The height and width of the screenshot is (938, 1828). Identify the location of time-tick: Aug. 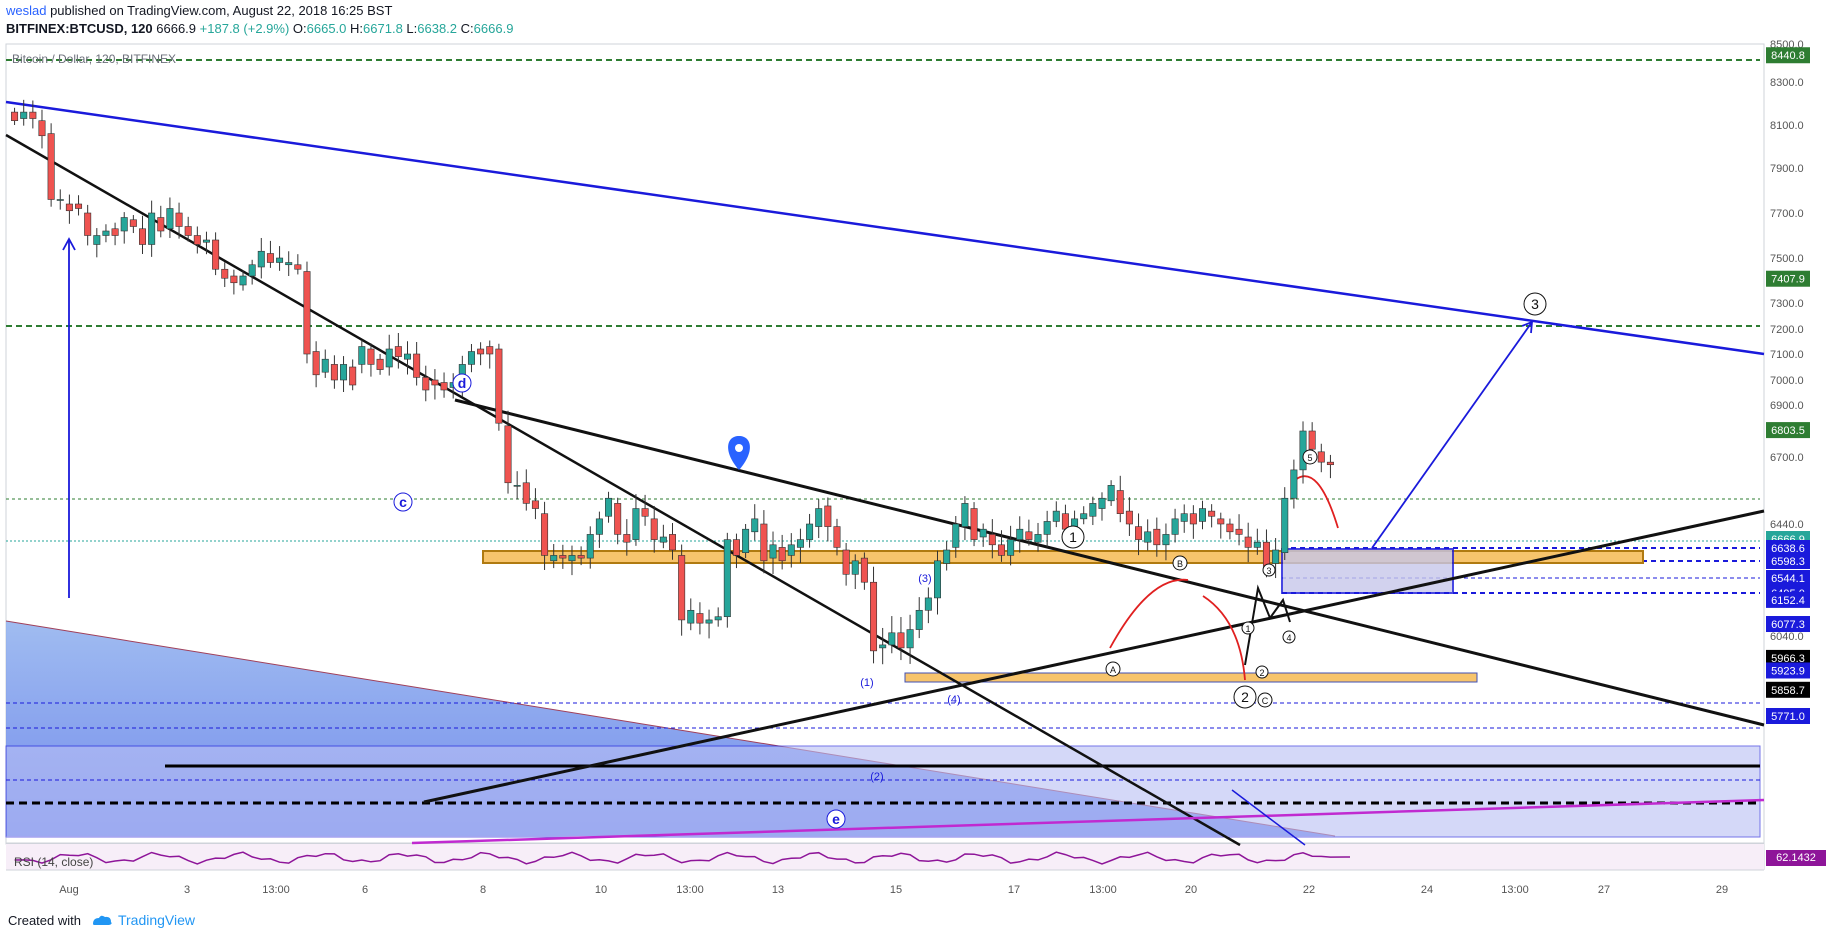
(69, 890).